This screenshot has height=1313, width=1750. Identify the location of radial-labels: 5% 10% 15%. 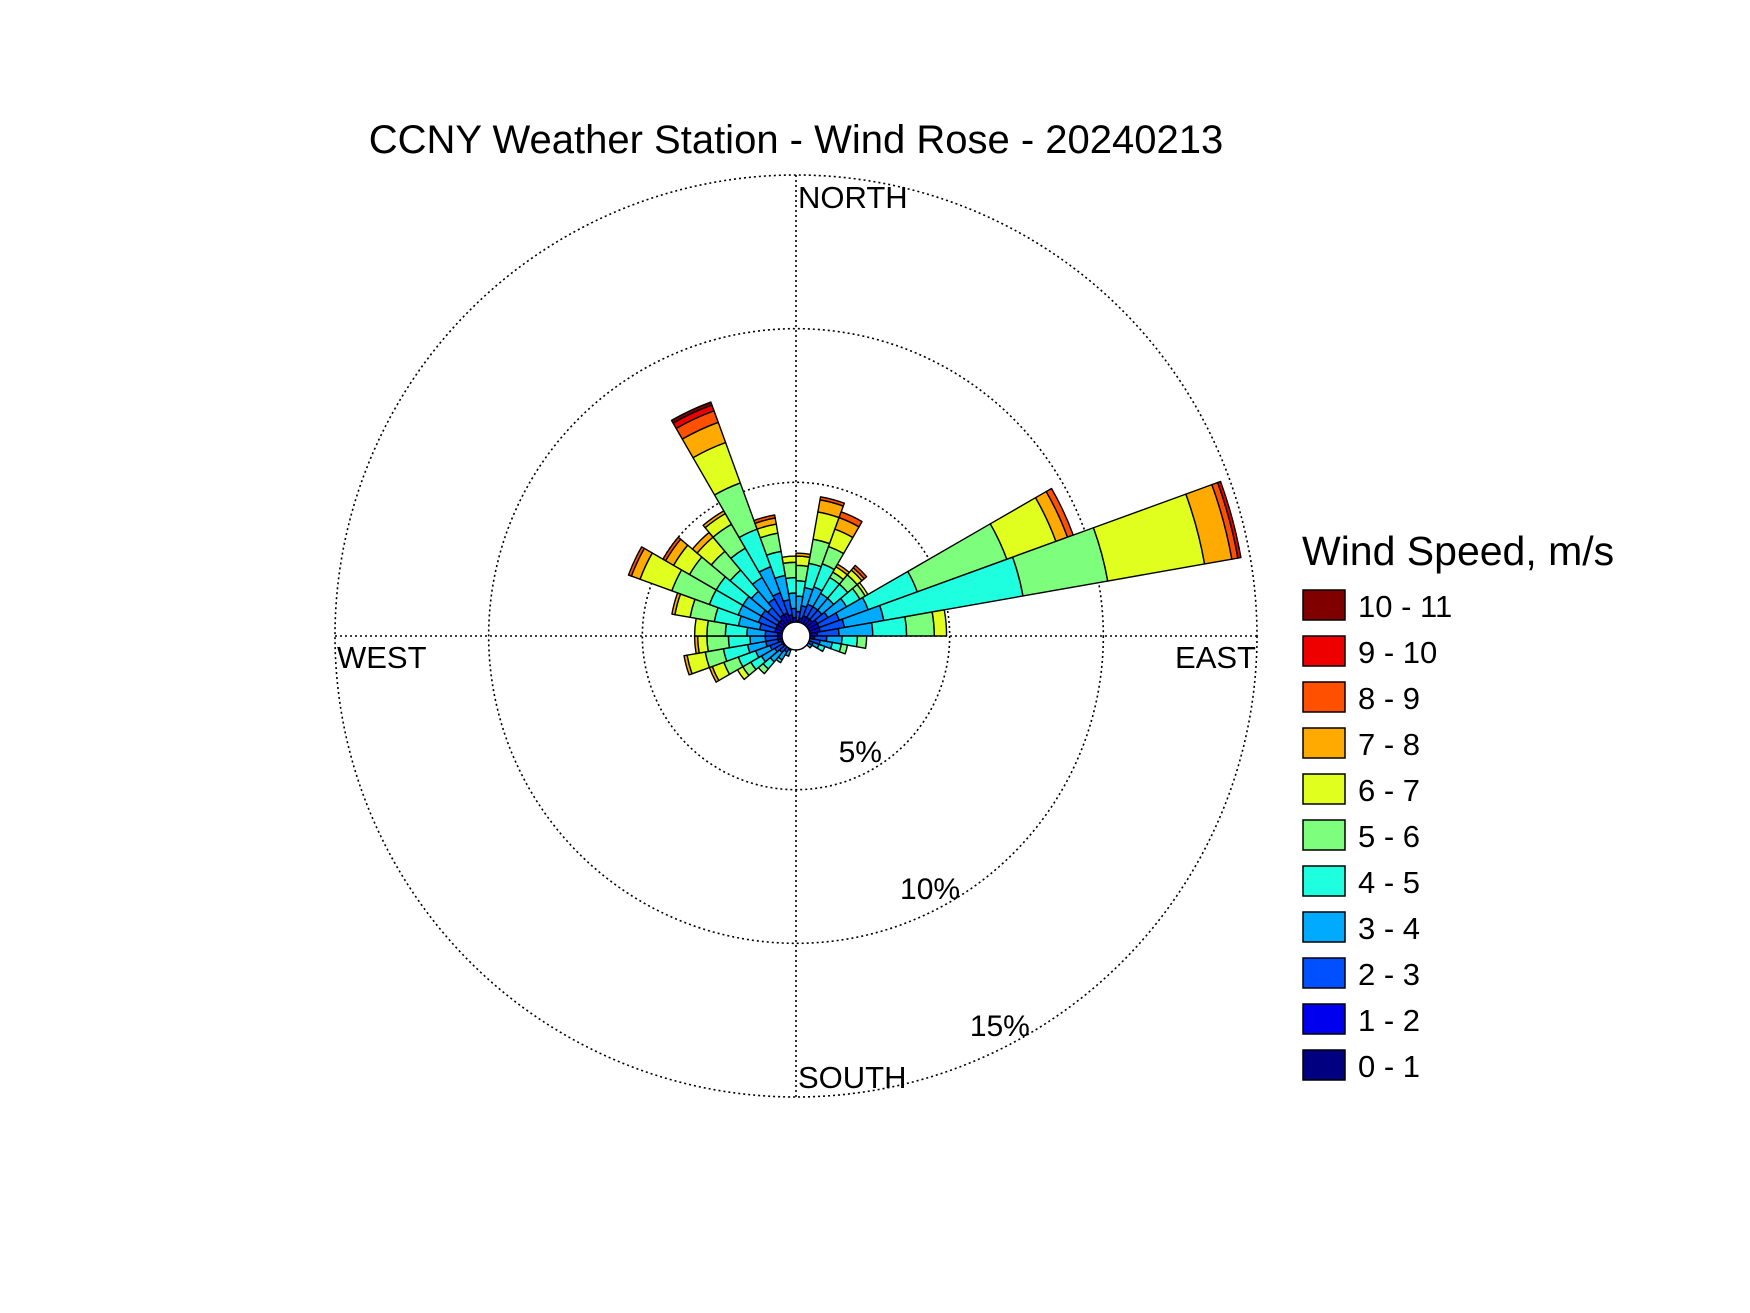
(934, 889).